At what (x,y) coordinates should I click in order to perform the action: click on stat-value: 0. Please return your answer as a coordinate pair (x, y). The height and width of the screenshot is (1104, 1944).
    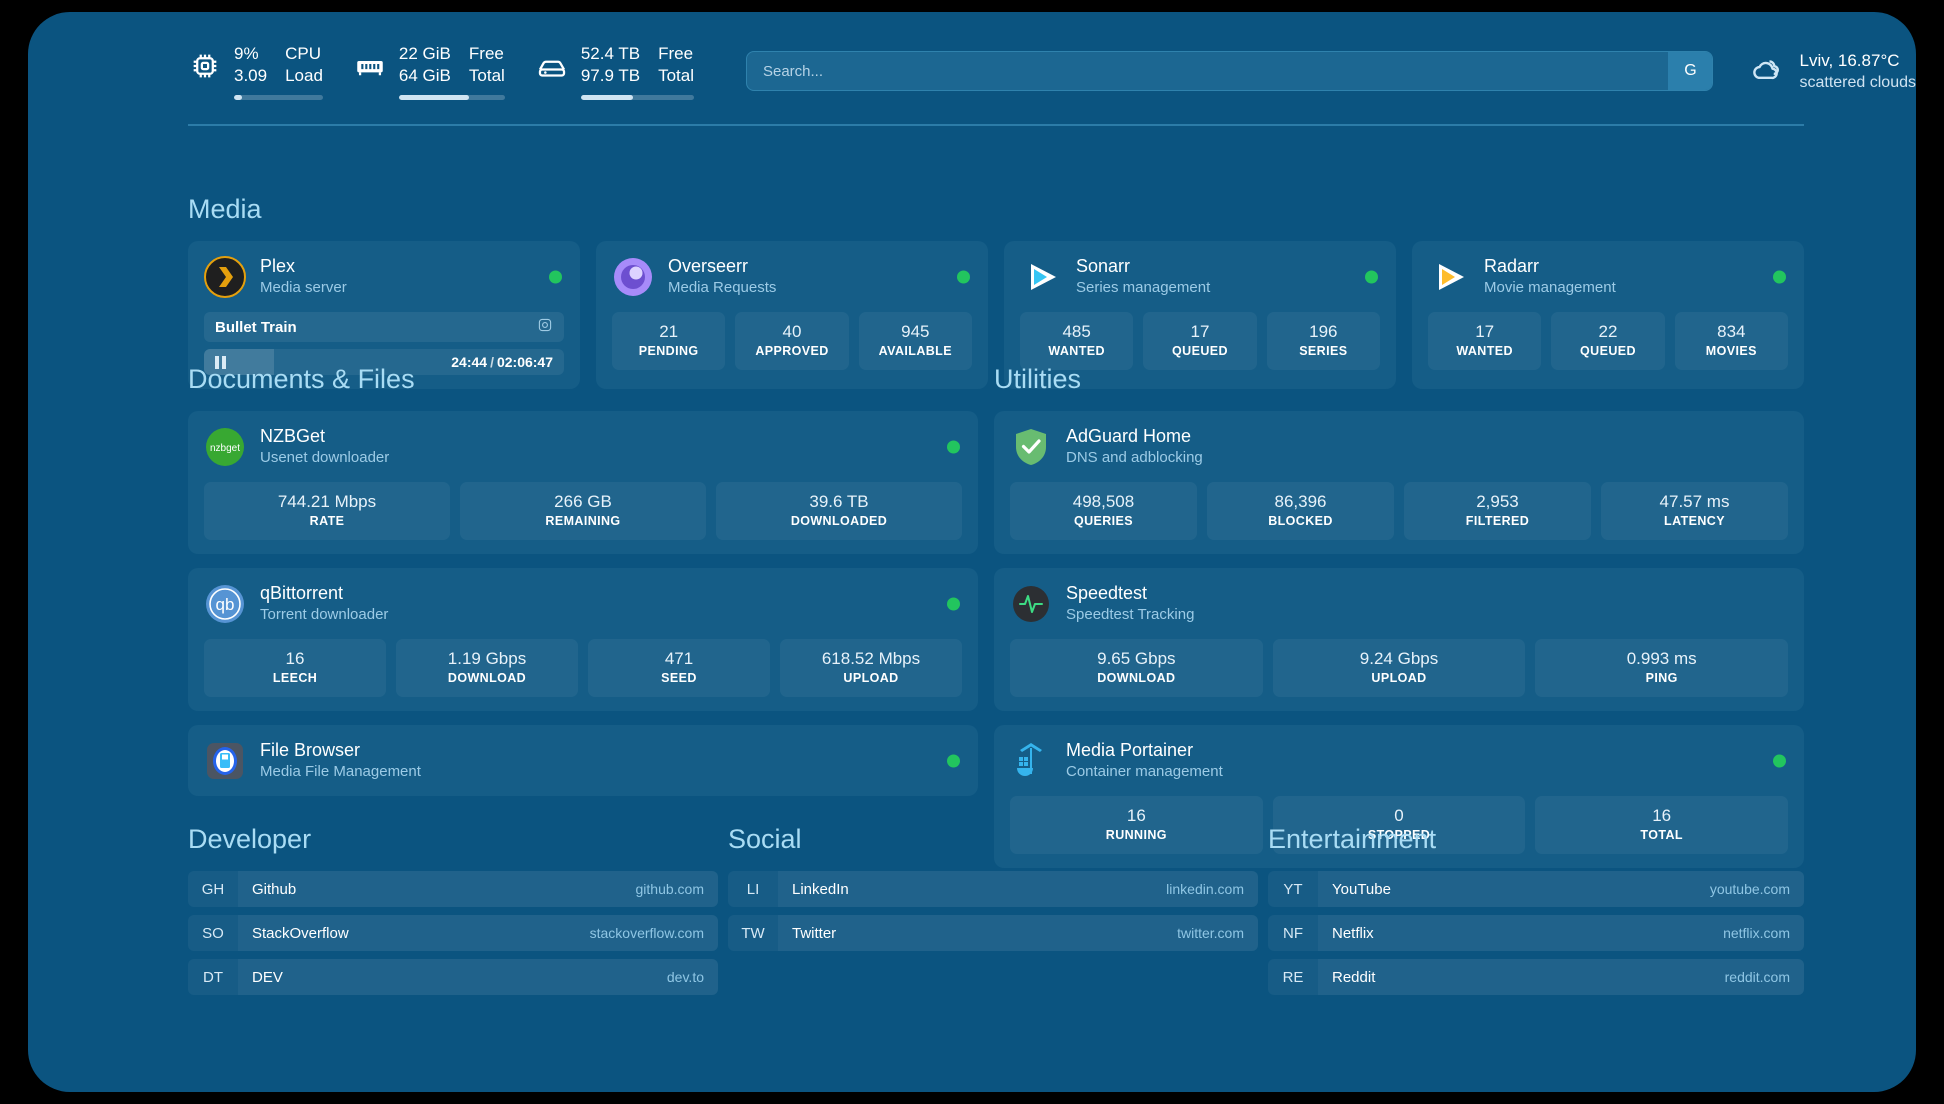
    Looking at the image, I should click on (1399, 815).